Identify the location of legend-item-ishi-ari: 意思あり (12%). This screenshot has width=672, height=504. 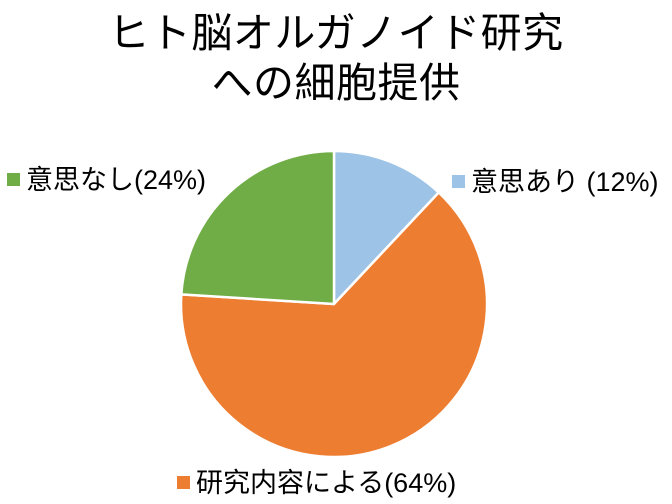
(555, 182).